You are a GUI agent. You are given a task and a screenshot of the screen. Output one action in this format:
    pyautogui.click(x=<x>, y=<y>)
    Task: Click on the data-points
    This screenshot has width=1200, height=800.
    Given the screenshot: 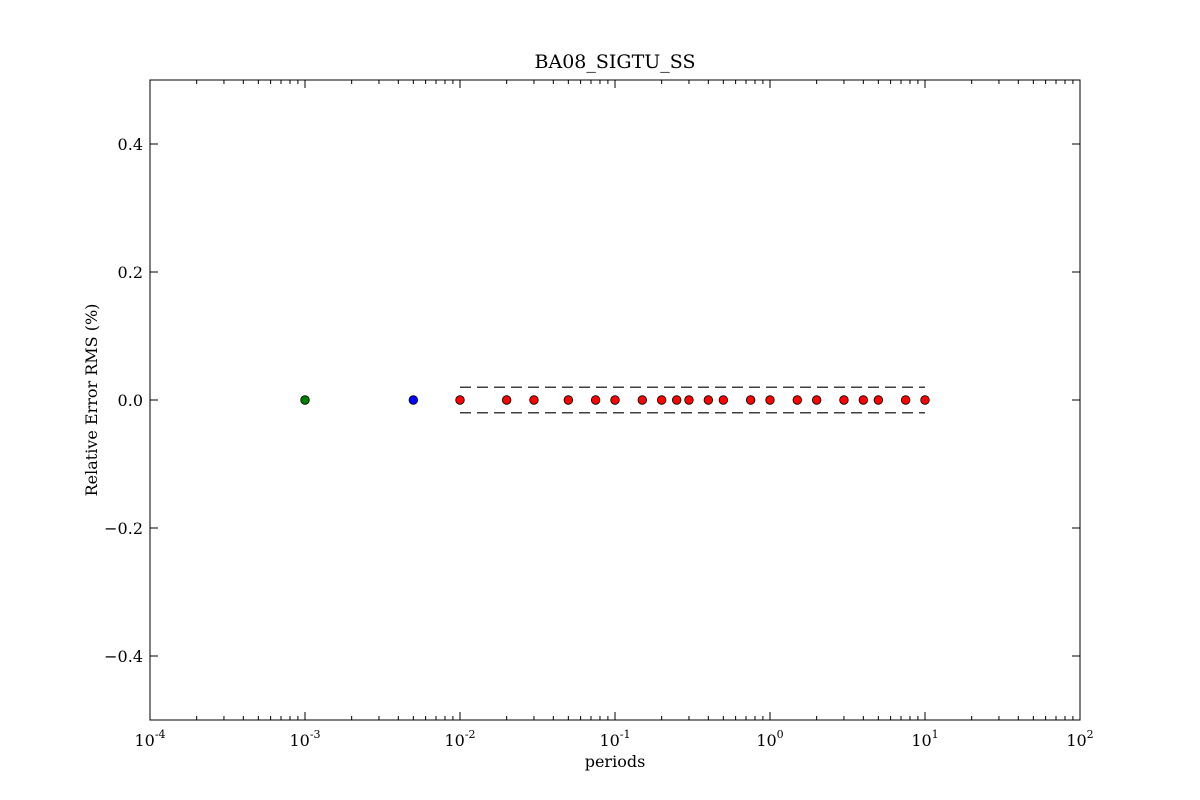 What is the action you would take?
    pyautogui.click(x=615, y=400)
    